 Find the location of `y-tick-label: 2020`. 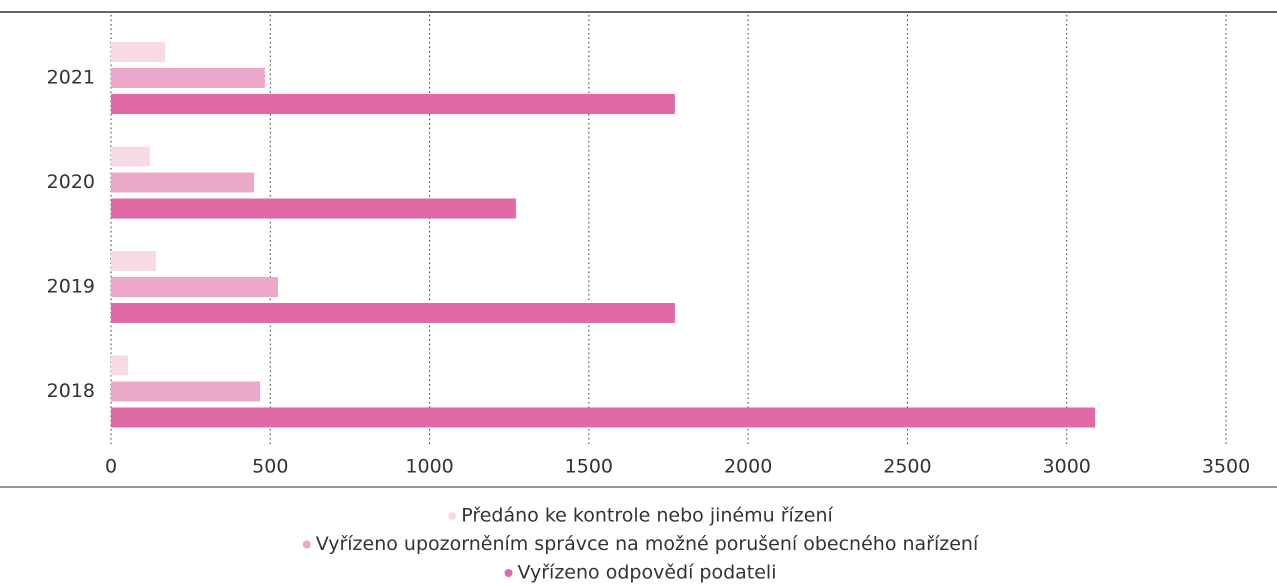

y-tick-label: 2020 is located at coordinates (71, 182).